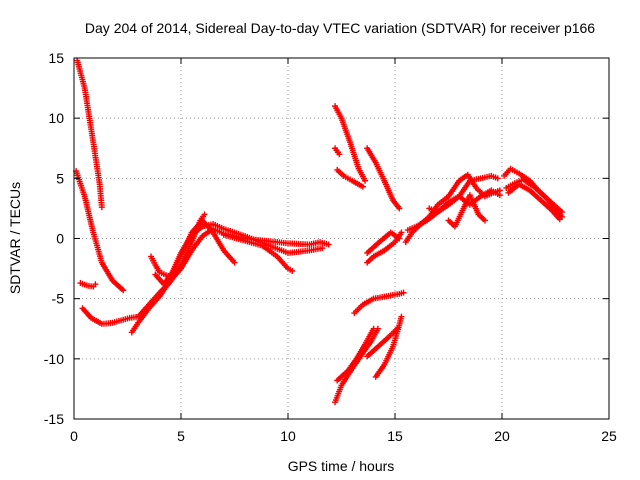 This screenshot has height=480, width=640. What do you see at coordinates (502, 436) in the screenshot?
I see `x-tick-label: 20` at bounding box center [502, 436].